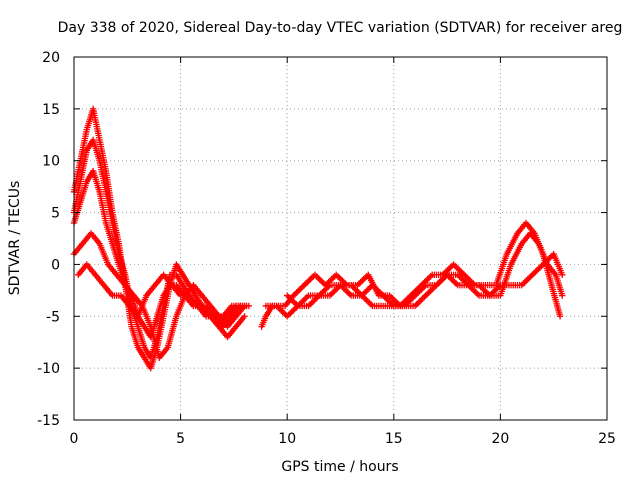 The height and width of the screenshot is (480, 640). What do you see at coordinates (48, 421) in the screenshot?
I see `y-tick-label: -15` at bounding box center [48, 421].